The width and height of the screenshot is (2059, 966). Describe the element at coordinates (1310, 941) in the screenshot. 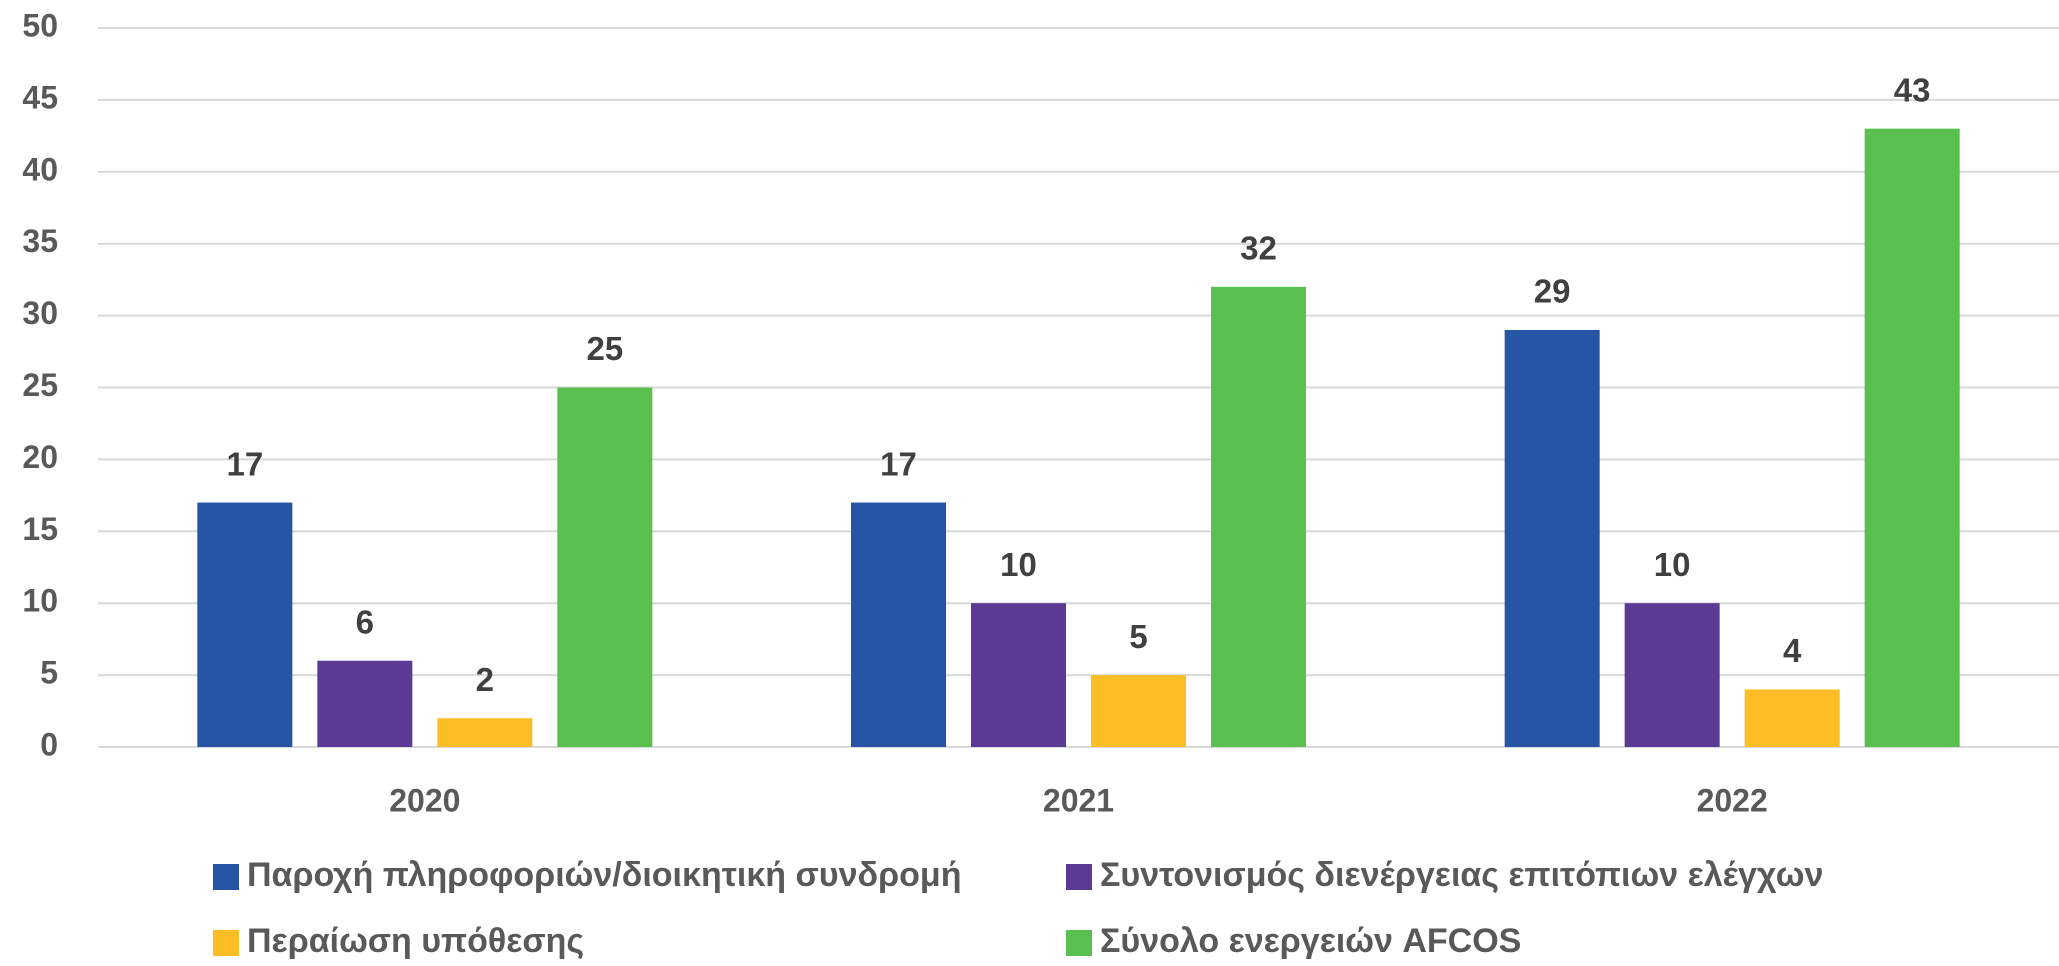

I see `legend-label: Σύνολο ενεργειών AFCOS` at that location.